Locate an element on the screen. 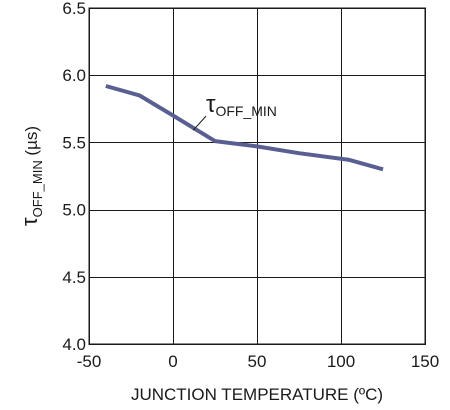 This screenshot has height=410, width=450. series-label: τOFF_MIN is located at coordinates (241, 105).